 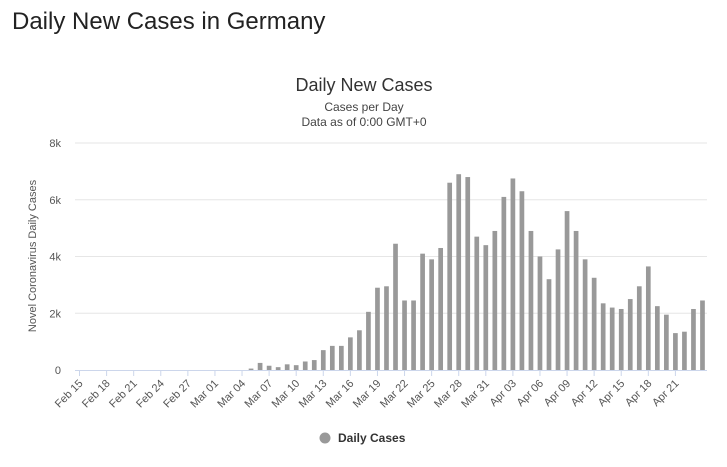 I want to click on page-title: Daily New Cases in Germany, so click(x=169, y=21).